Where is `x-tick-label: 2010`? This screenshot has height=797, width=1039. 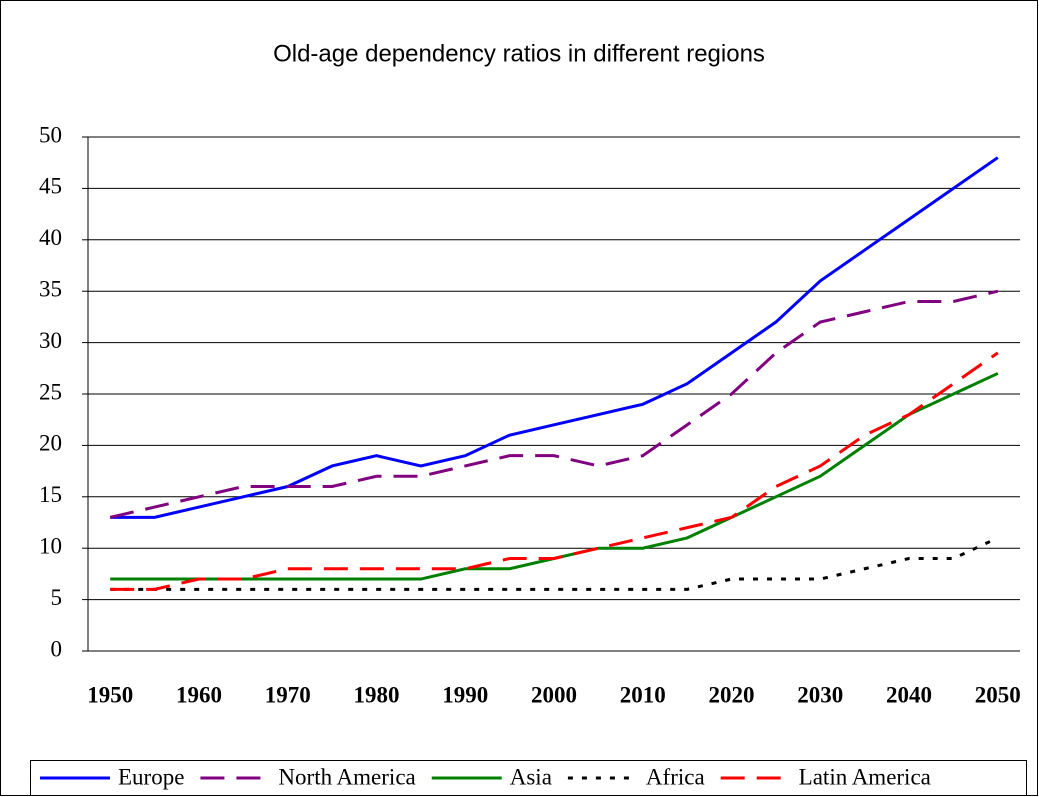
x-tick-label: 2010 is located at coordinates (643, 694).